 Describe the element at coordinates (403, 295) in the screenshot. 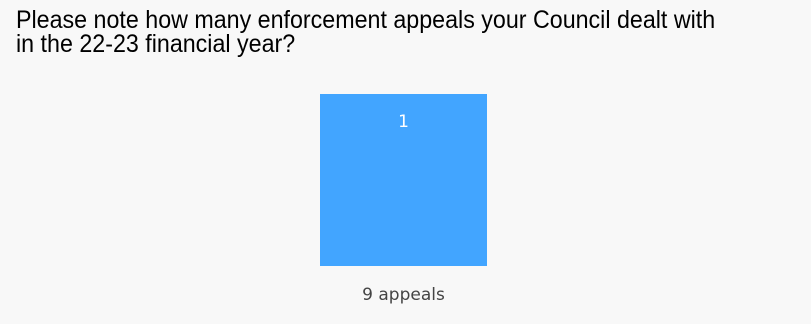

I see `category-label-0: 9 appeals` at that location.